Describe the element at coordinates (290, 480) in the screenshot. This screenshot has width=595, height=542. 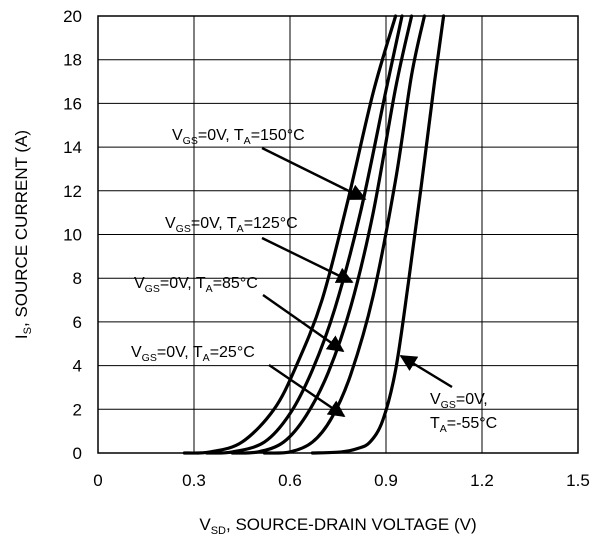
I see `x-tick-label: 0.6` at that location.